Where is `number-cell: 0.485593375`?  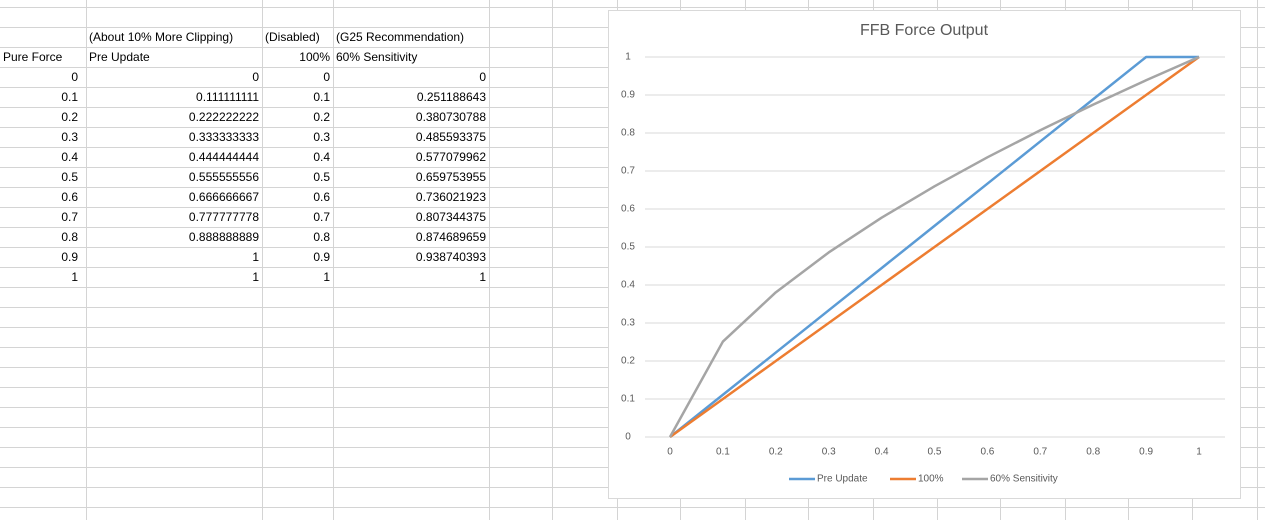
number-cell: 0.485593375 is located at coordinates (451, 137).